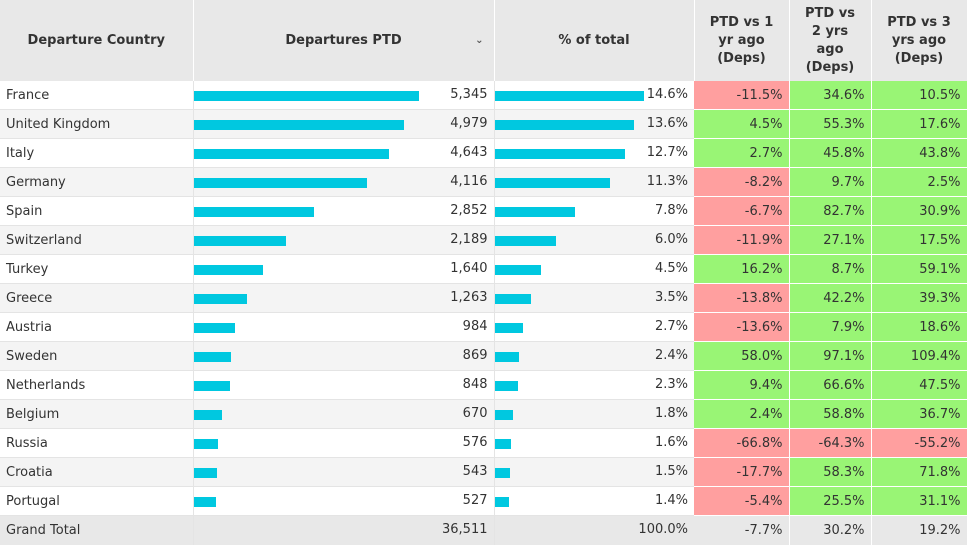  I want to click on vs3-cell: 31.1%, so click(919, 501).